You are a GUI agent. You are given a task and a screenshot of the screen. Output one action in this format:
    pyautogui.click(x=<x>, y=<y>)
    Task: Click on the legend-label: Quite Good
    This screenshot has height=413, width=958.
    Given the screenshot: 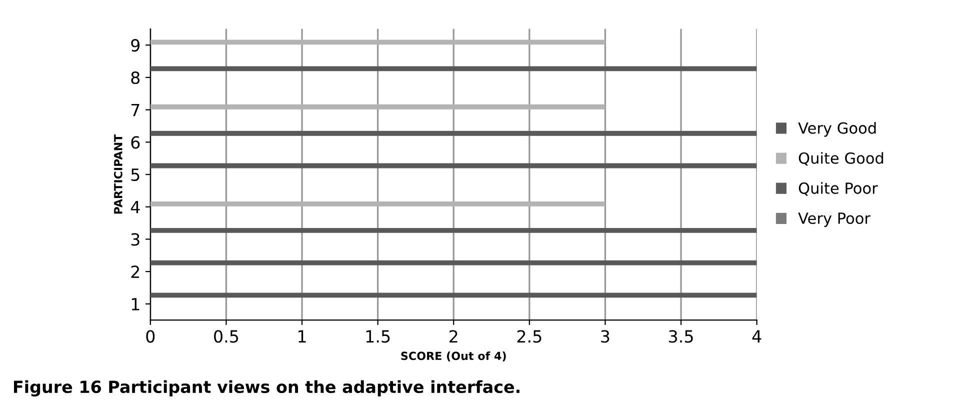 What is the action you would take?
    pyautogui.click(x=841, y=159)
    